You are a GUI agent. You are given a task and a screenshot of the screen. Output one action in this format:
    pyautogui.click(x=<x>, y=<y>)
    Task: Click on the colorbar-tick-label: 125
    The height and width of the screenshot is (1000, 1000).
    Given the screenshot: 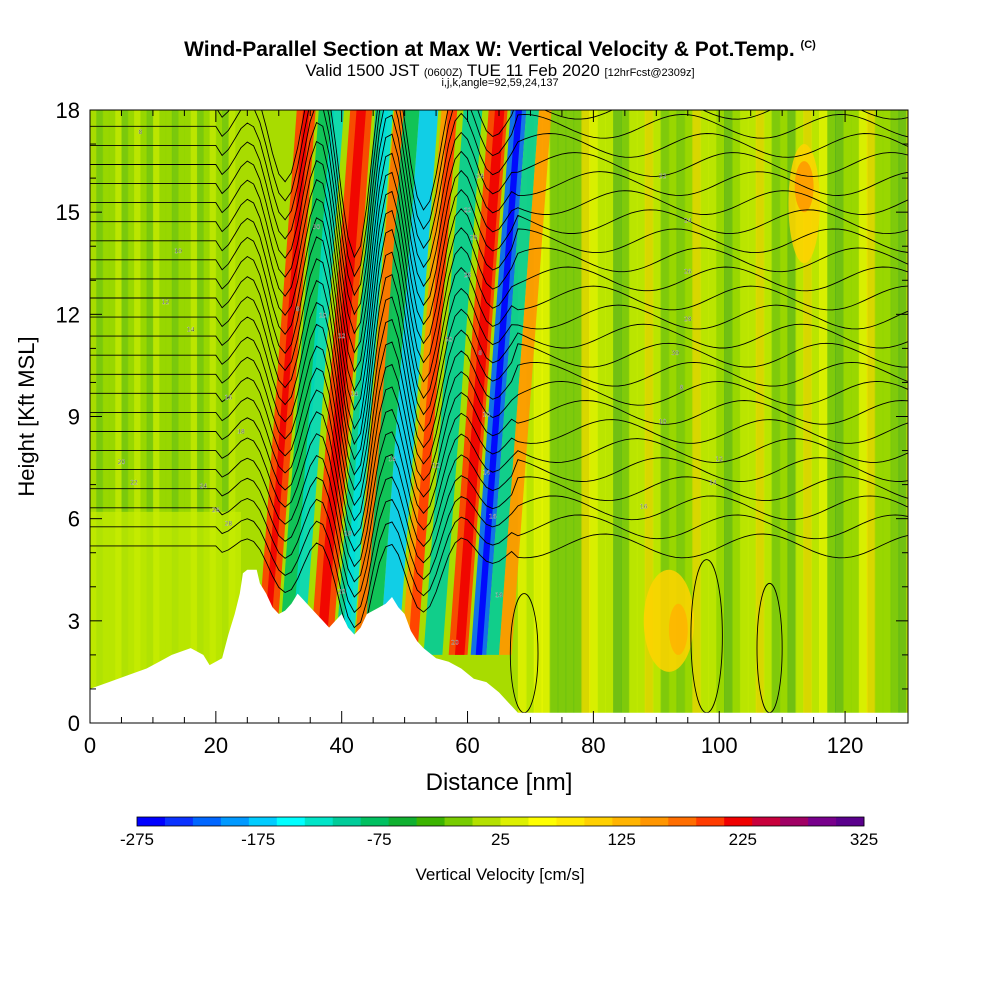 What is the action you would take?
    pyautogui.click(x=621, y=839)
    